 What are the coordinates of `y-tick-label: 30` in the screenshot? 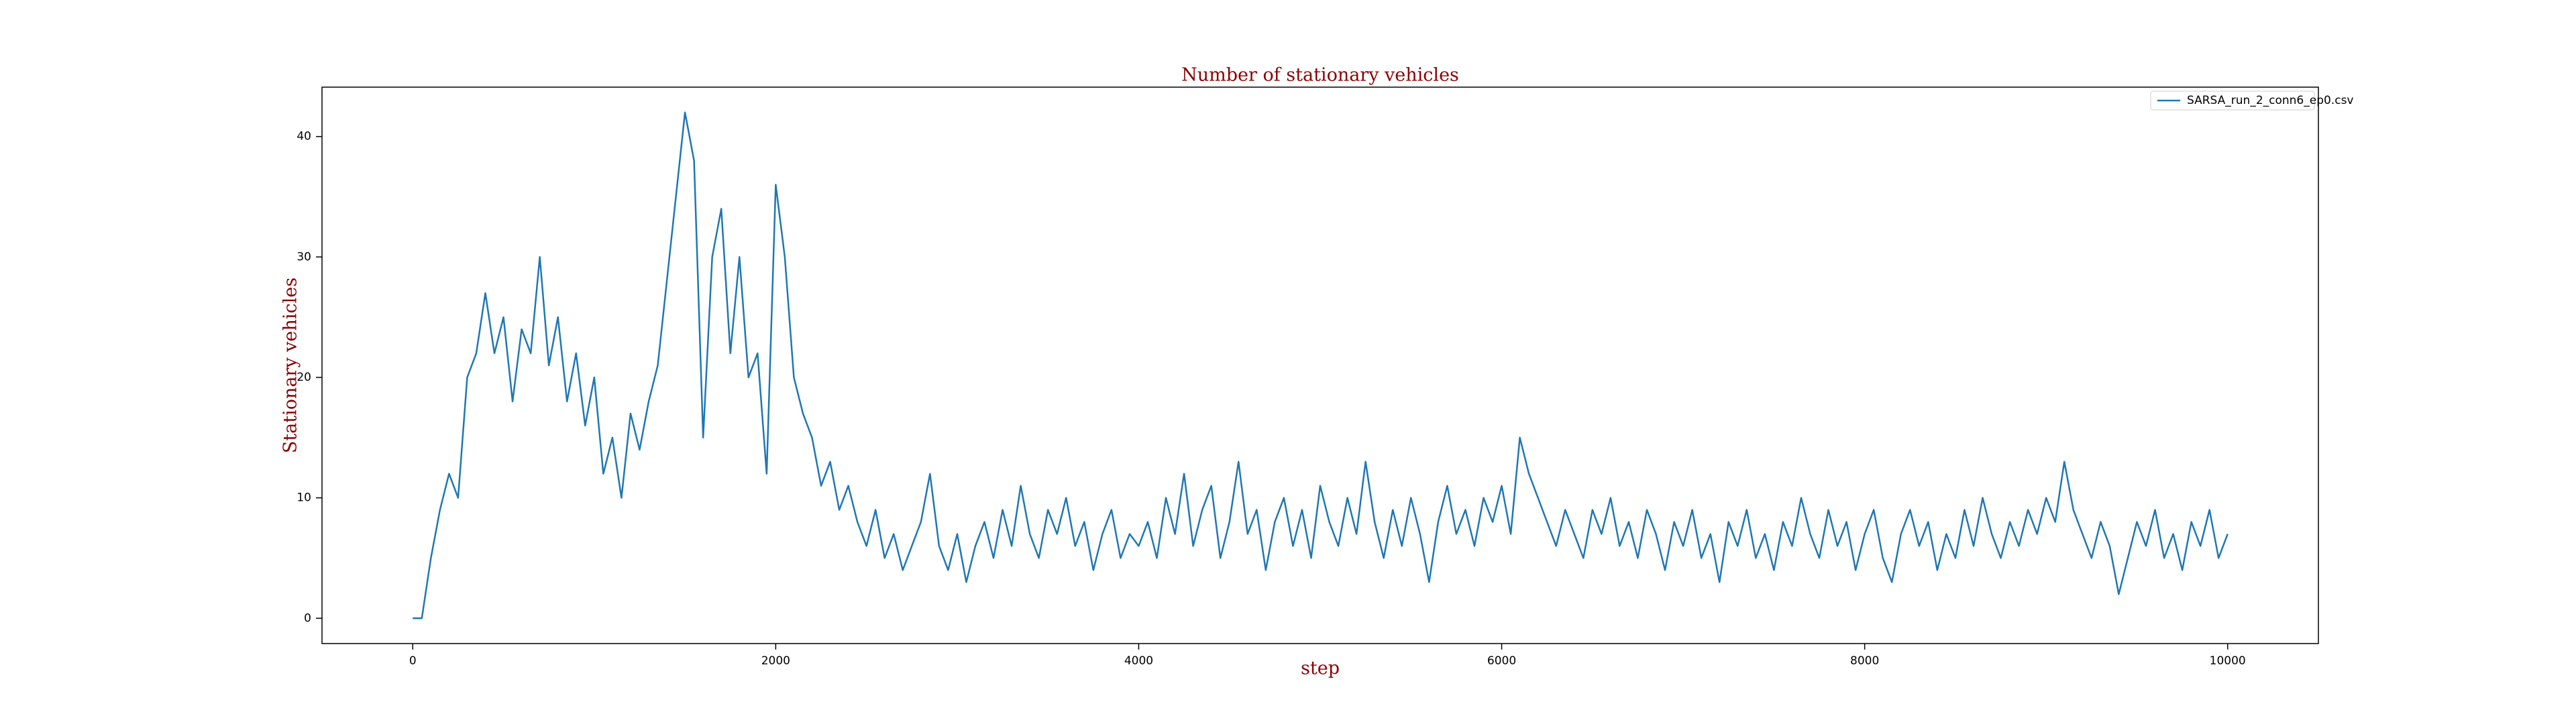 It's located at (304, 256).